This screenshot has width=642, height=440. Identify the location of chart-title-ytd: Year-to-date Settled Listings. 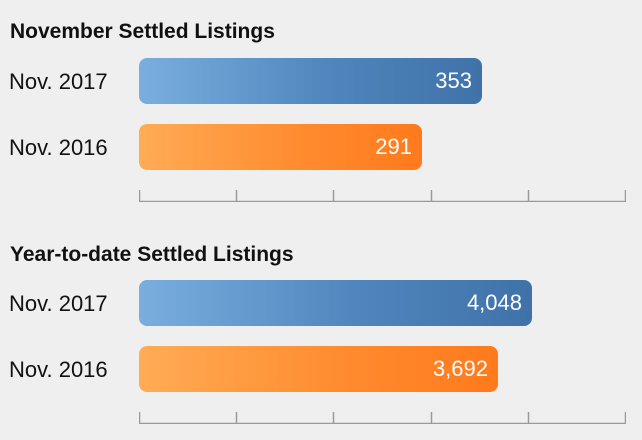
(152, 254).